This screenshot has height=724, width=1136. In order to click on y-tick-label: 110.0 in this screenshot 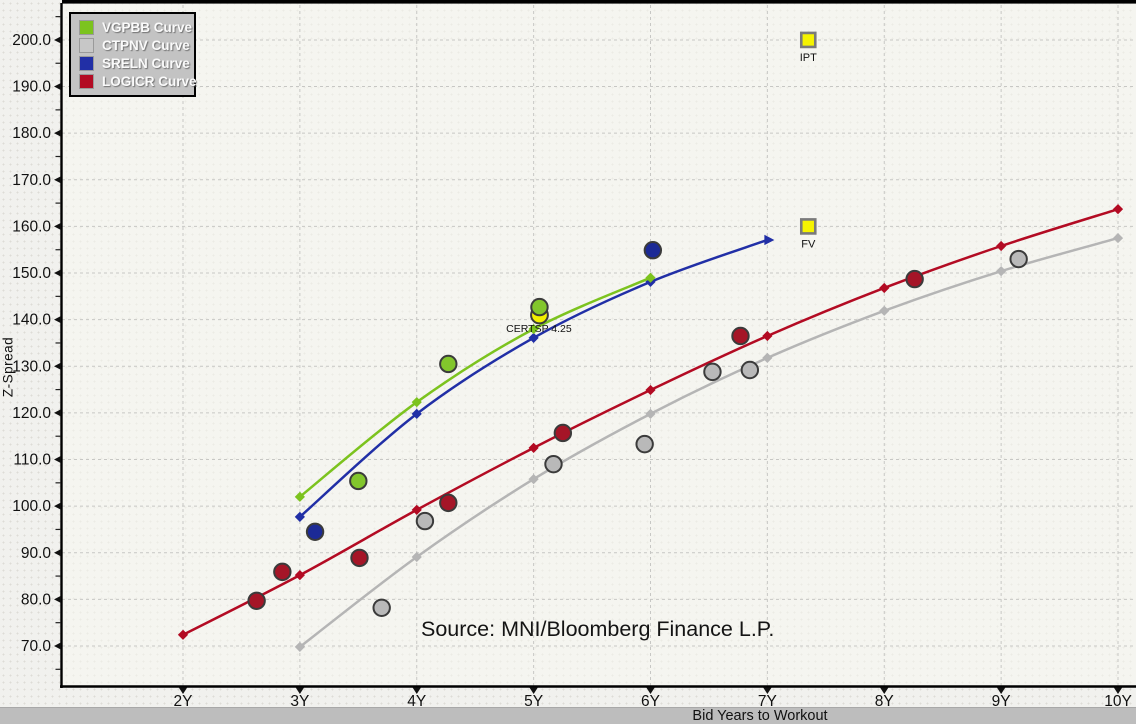, I will do `click(32, 460)`.